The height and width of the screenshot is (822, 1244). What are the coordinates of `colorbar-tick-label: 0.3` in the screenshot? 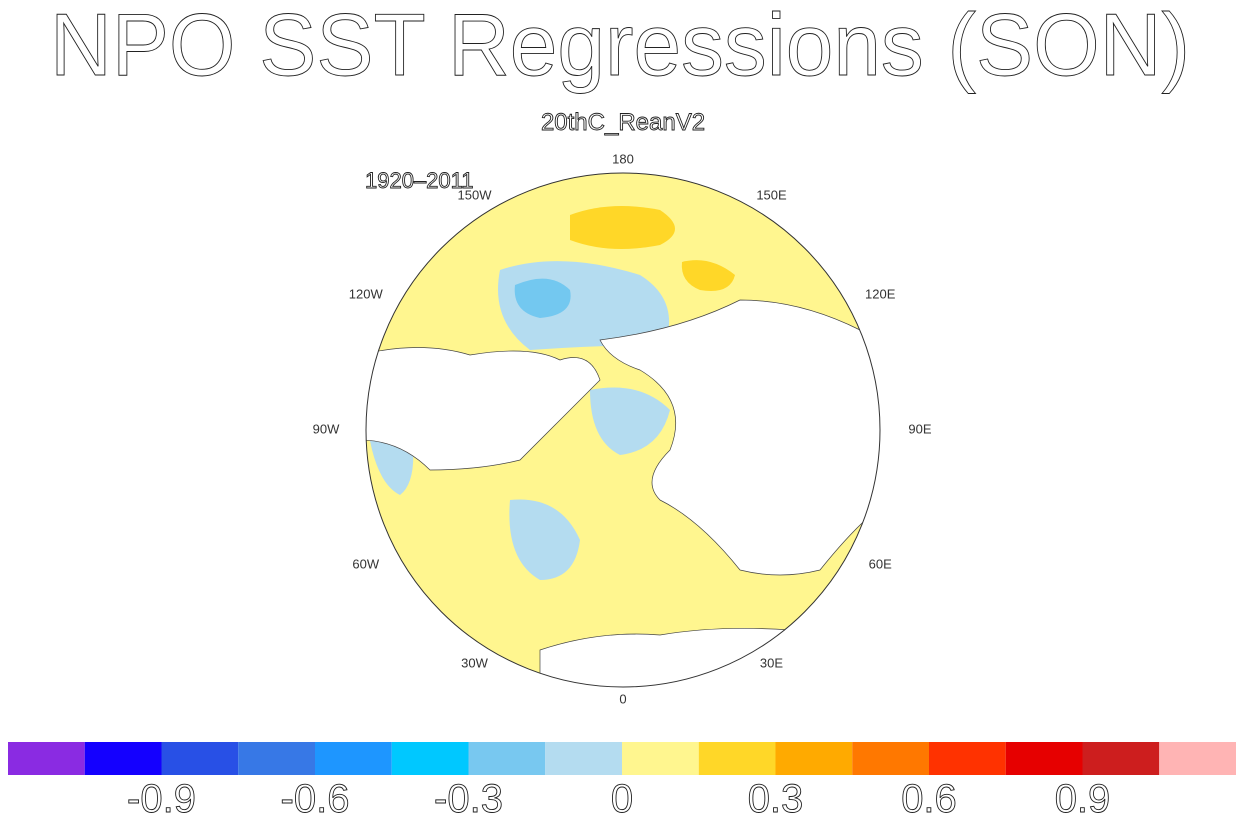 It's located at (776, 799).